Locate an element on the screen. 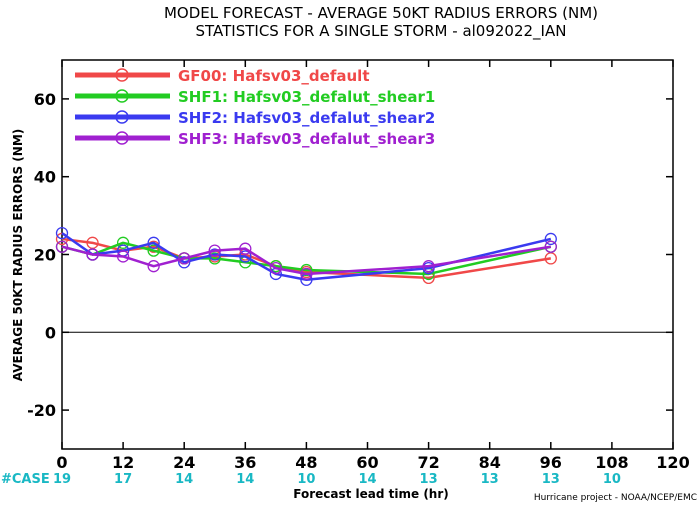 The image size is (700, 506). x-tick-label: 24 is located at coordinates (184, 462).